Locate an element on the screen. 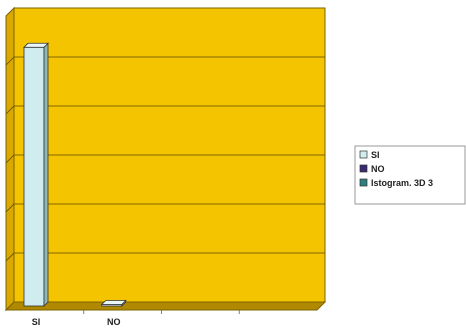 The image size is (466, 333). legend-box is located at coordinates (410, 175).